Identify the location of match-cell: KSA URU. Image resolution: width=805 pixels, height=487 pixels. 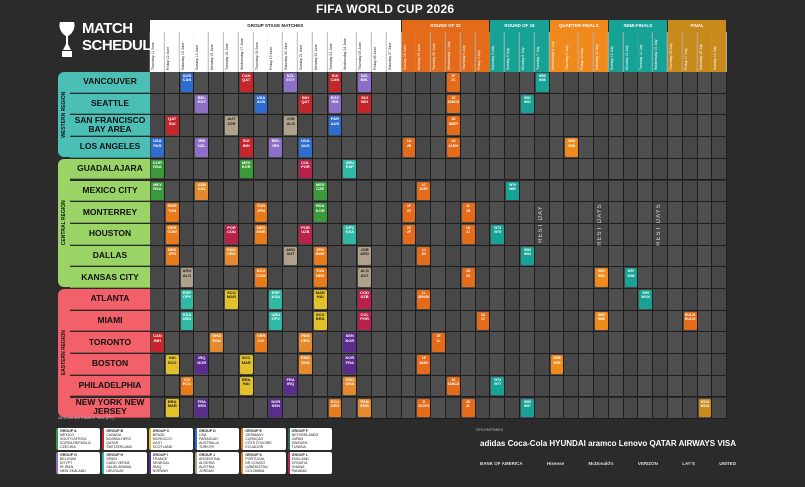
(187, 321).